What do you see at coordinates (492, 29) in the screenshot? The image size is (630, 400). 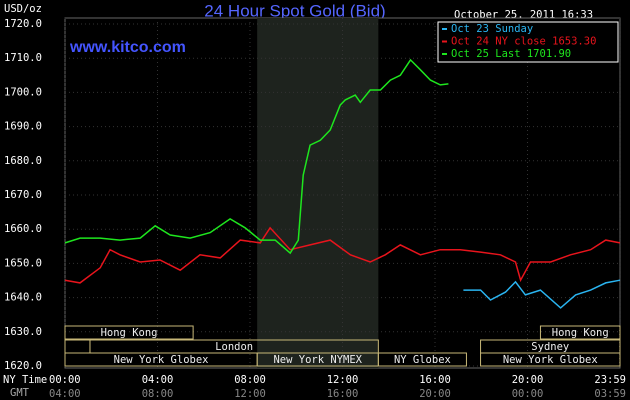 I see `legend-label: Oct 23 Sunday` at bounding box center [492, 29].